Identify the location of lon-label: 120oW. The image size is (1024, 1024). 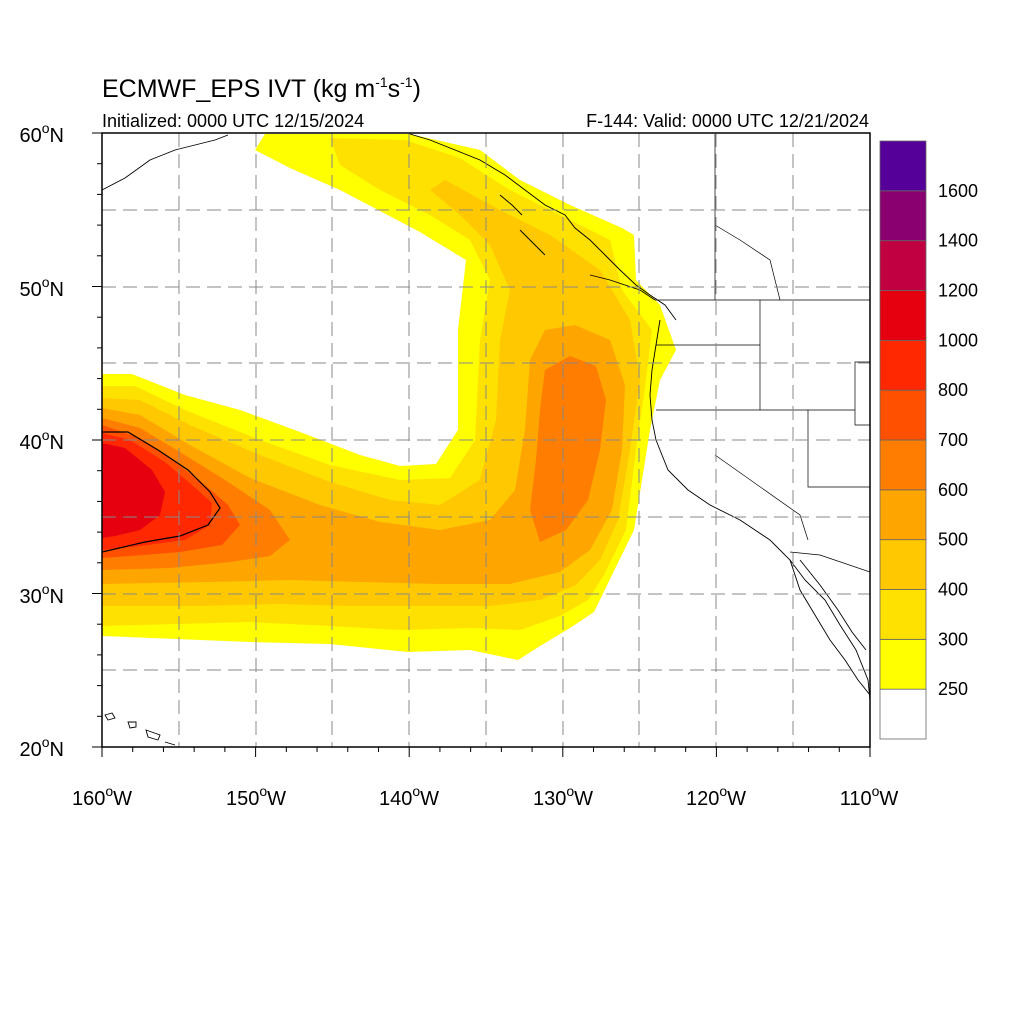
(716, 796).